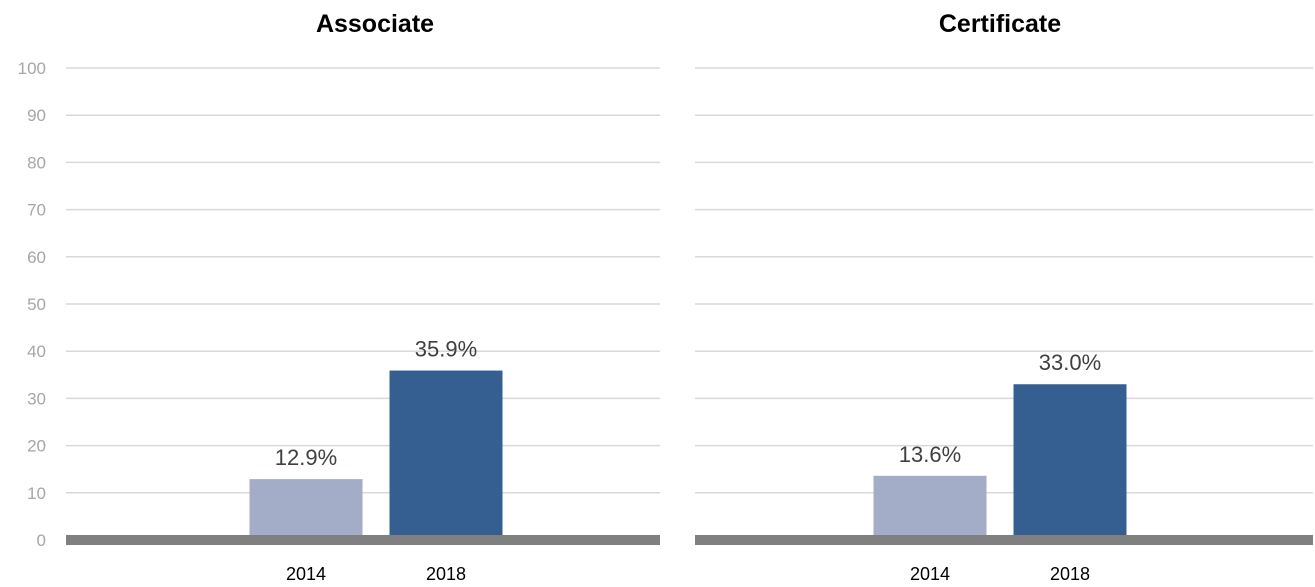  What do you see at coordinates (1070, 362) in the screenshot?
I see `data-label: 33.0%` at bounding box center [1070, 362].